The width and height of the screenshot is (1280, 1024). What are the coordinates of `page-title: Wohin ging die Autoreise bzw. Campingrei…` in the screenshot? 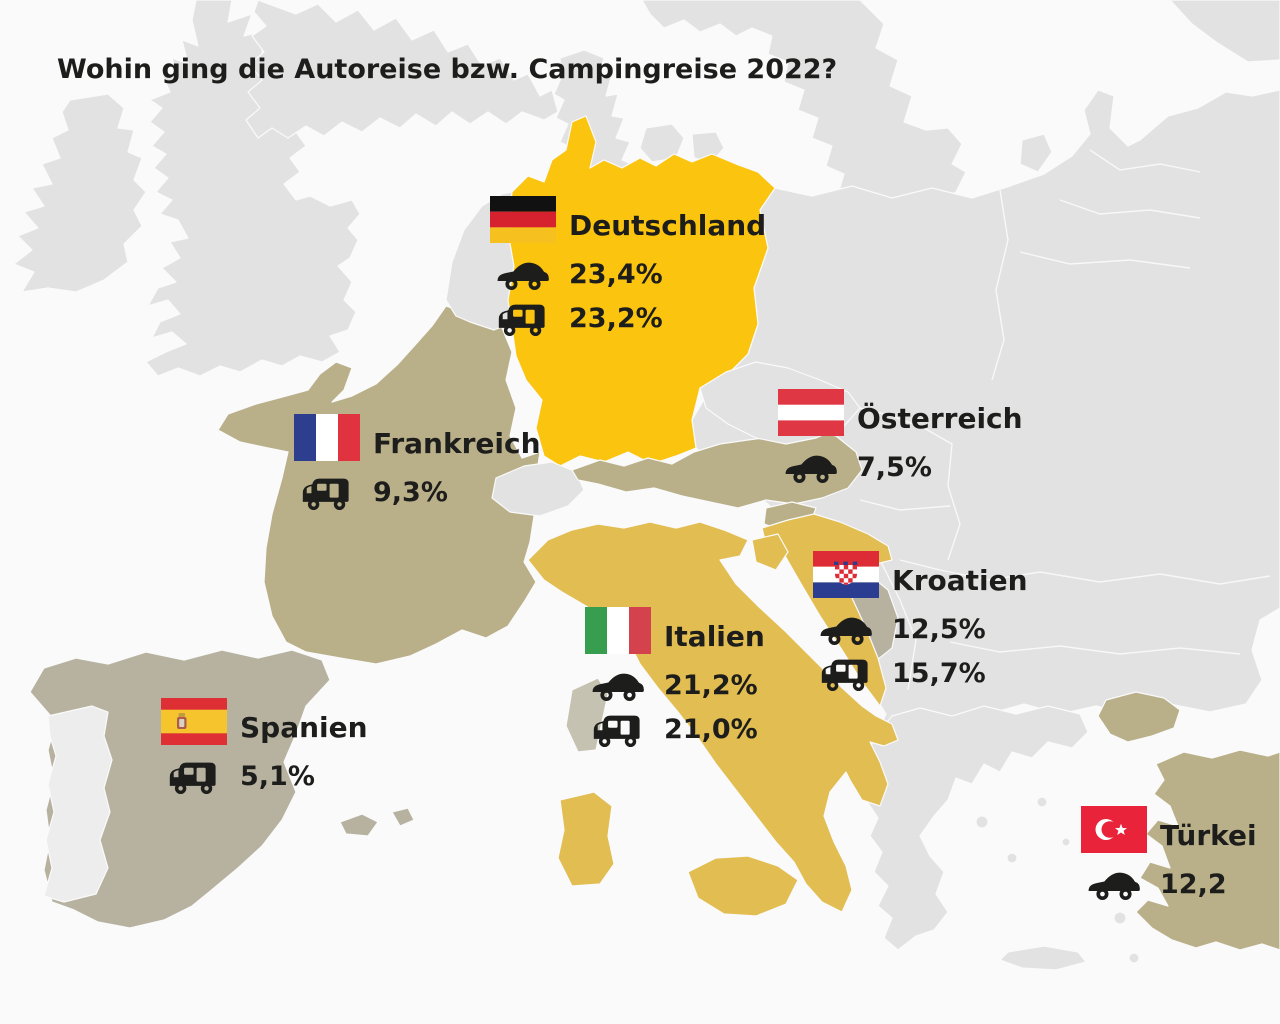 It's located at (447, 69).